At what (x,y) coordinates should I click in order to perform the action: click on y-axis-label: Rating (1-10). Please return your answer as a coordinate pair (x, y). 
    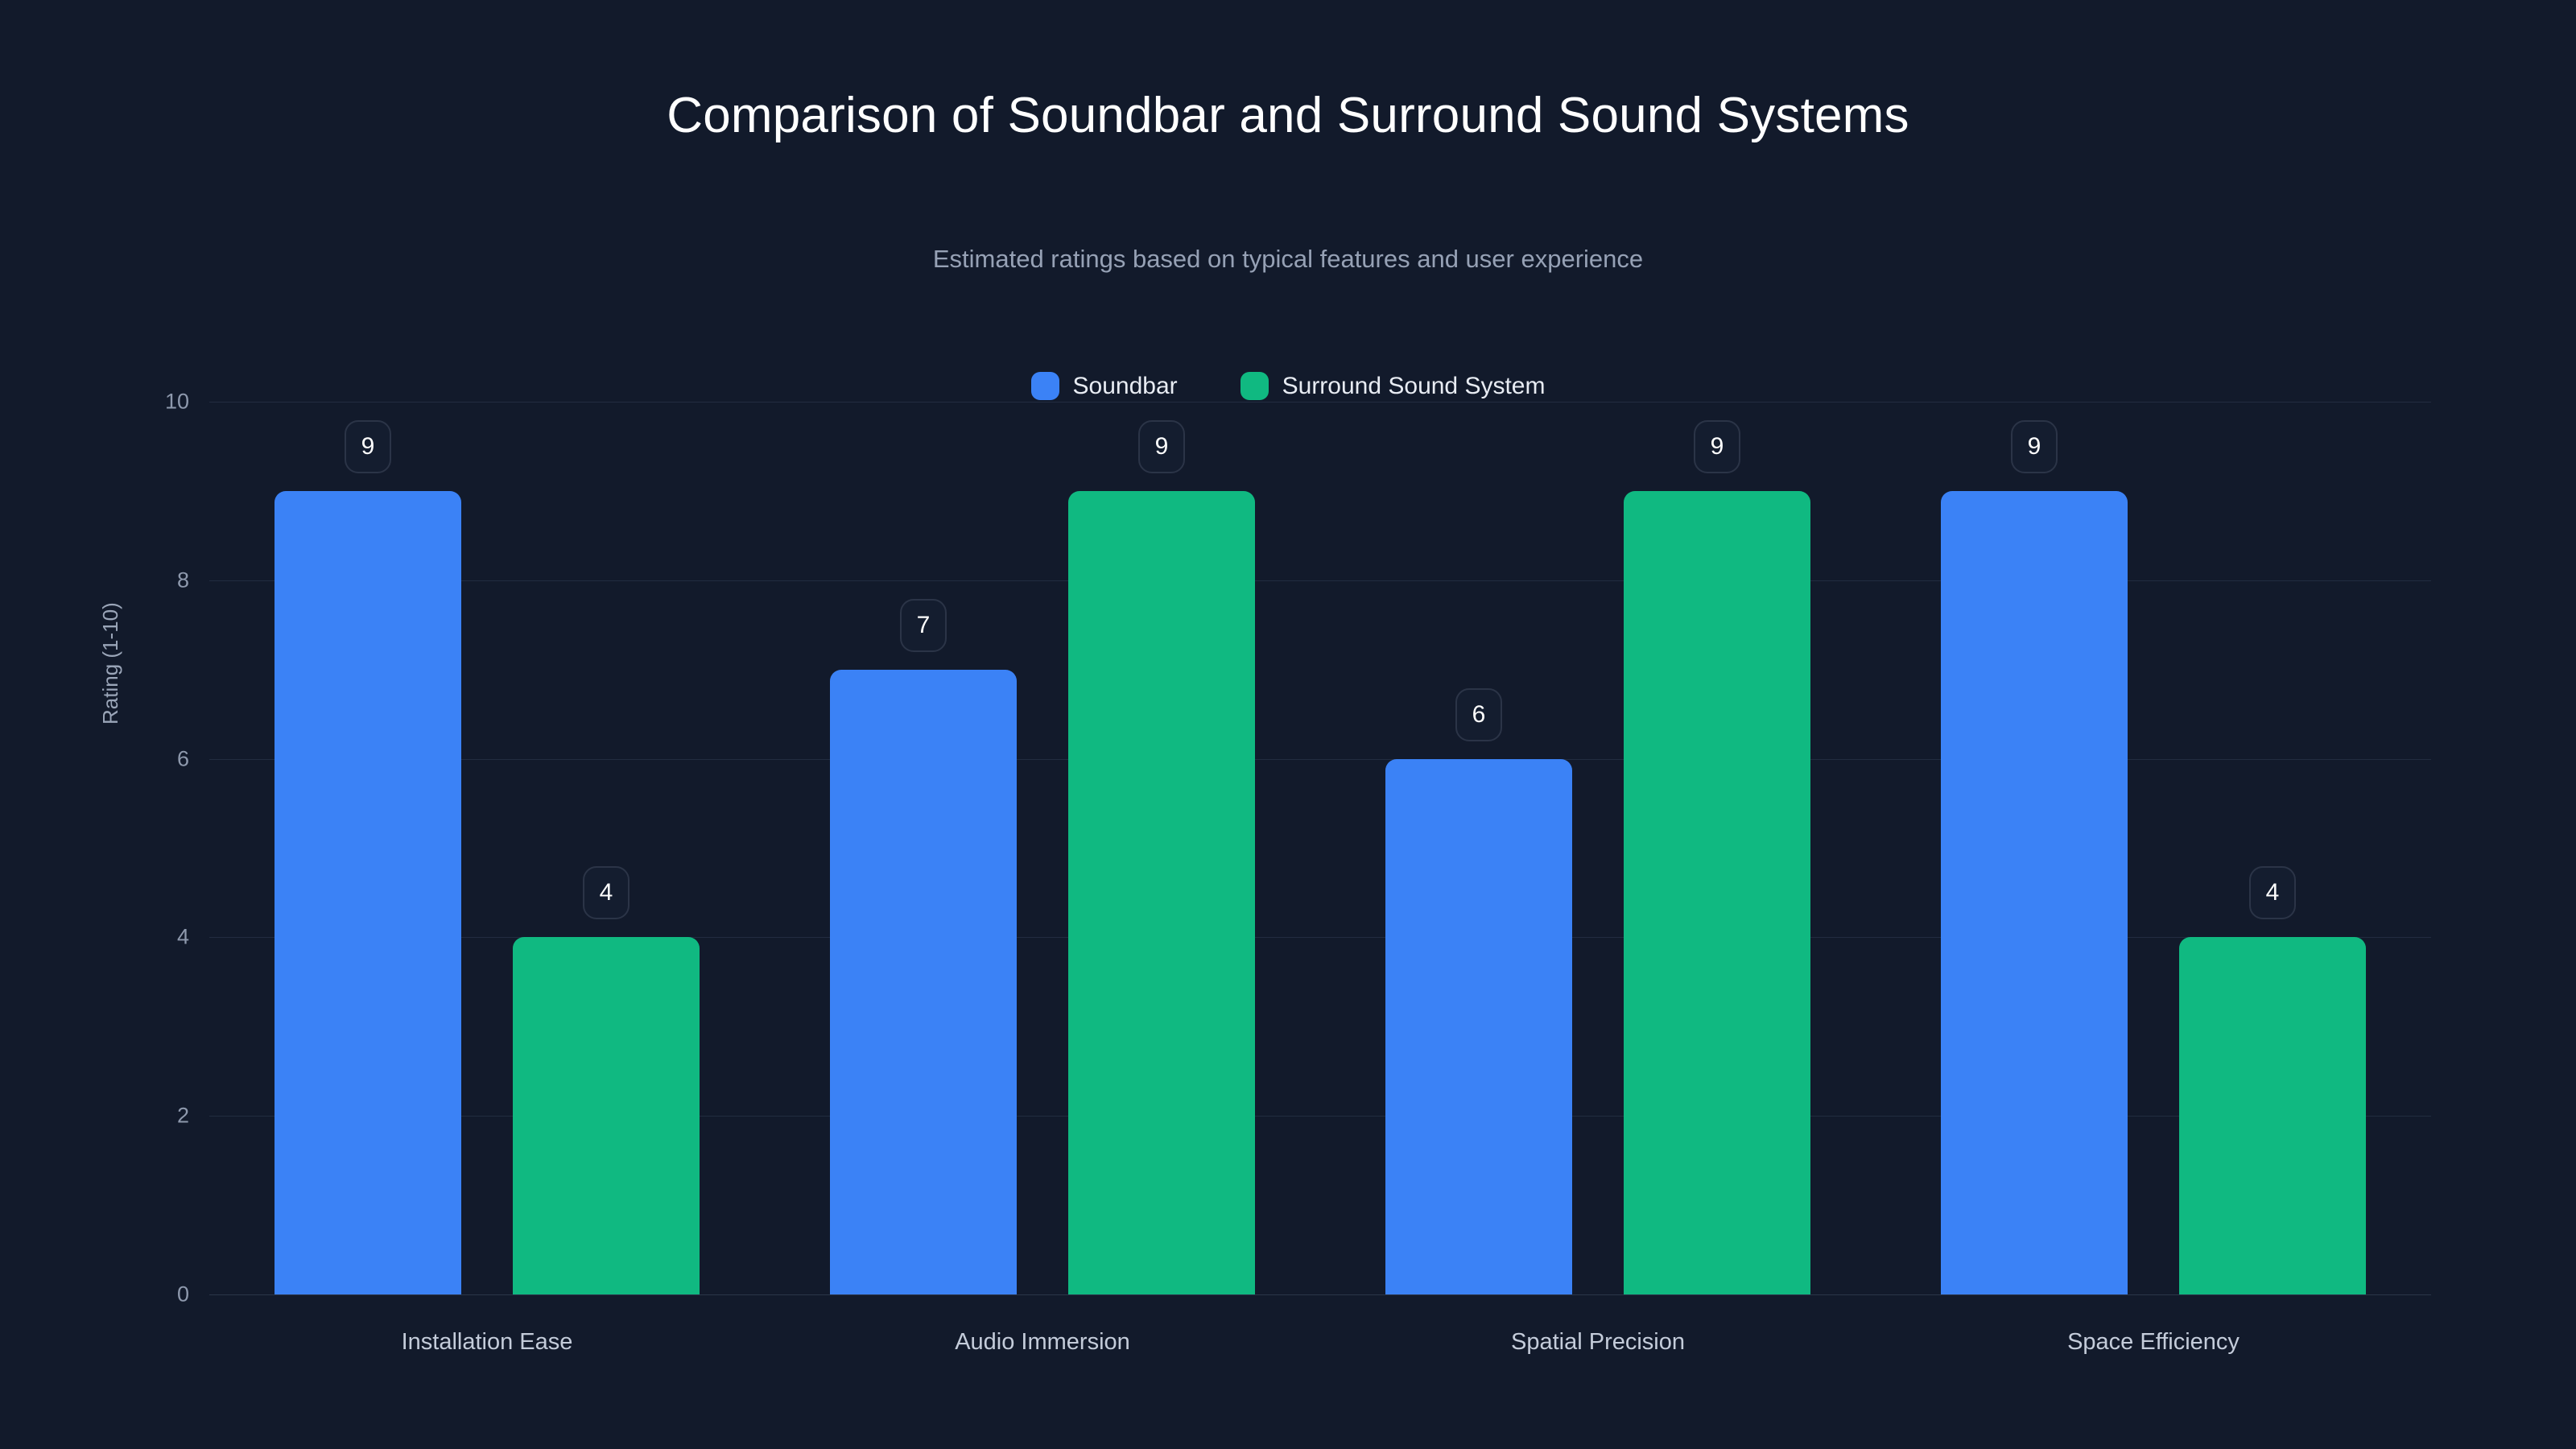
    Looking at the image, I should click on (110, 663).